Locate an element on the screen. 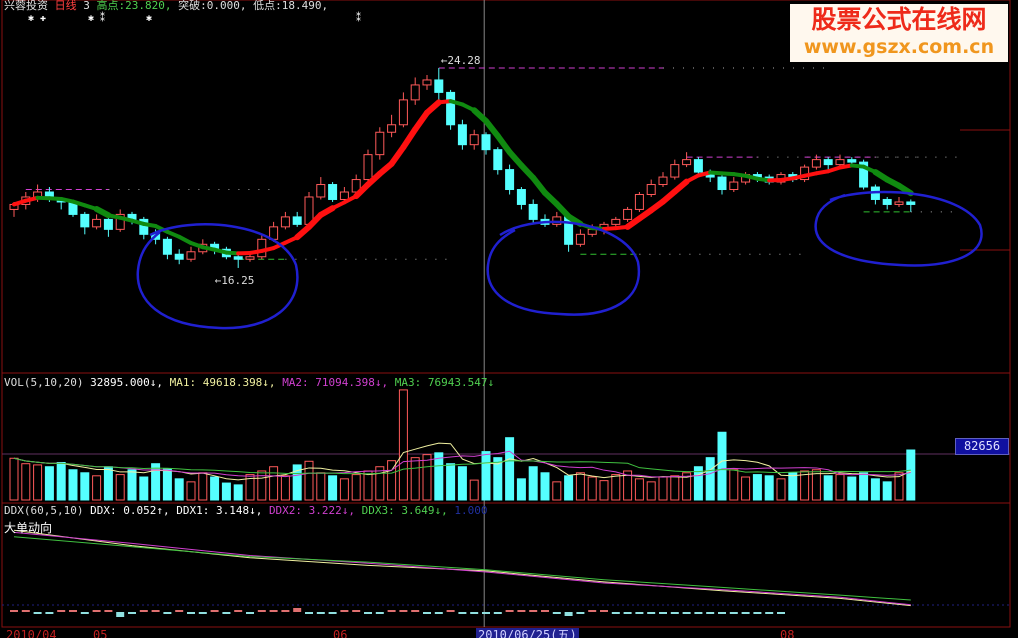 Image resolution: width=1018 pixels, height=638 pixels. vol-value: 32895.000↓, is located at coordinates (126, 382).